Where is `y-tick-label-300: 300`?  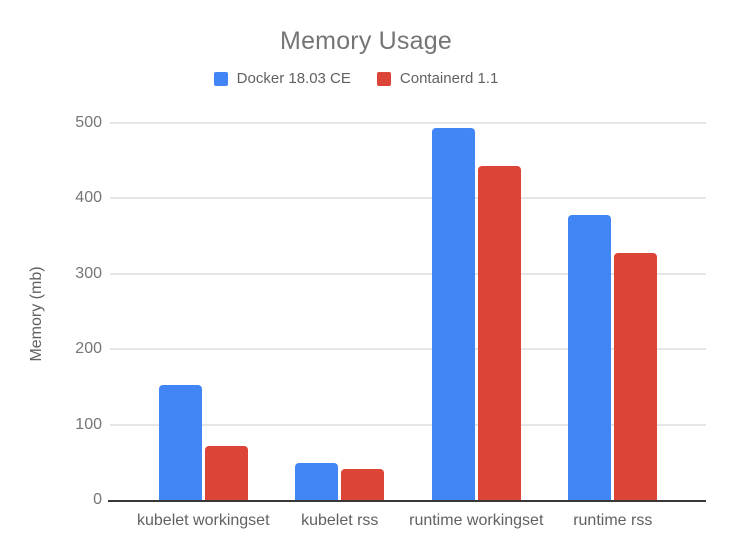
y-tick-label-300: 300 is located at coordinates (88, 273).